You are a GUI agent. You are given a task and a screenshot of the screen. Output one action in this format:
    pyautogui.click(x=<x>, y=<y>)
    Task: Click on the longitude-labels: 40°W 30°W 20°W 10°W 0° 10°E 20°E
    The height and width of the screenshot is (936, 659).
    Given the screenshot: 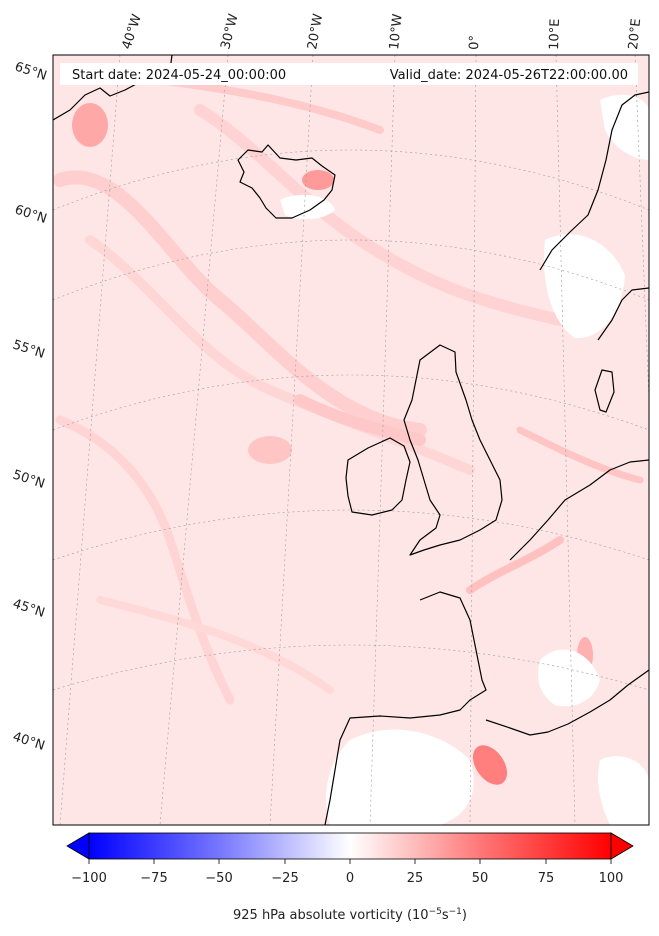 What is the action you would take?
    pyautogui.click(x=382, y=31)
    